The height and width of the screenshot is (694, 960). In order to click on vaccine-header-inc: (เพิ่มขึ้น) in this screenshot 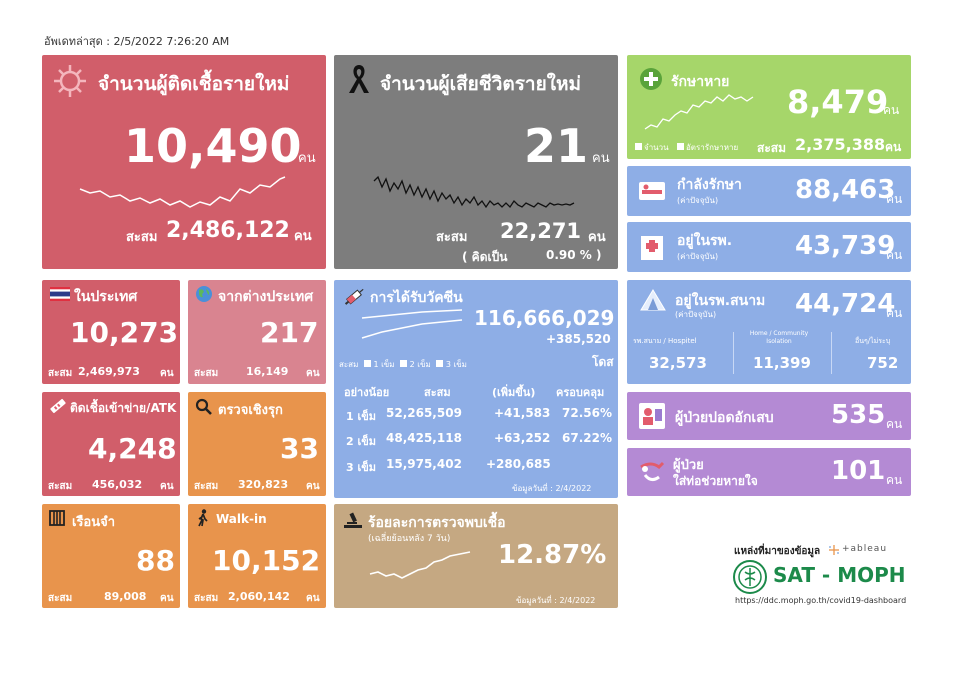, I will do `click(514, 392)`.